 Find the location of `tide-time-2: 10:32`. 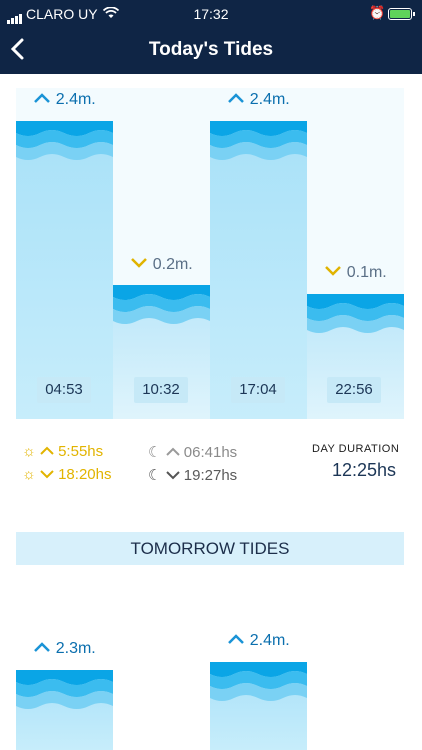

tide-time-2: 10:32 is located at coordinates (161, 390).